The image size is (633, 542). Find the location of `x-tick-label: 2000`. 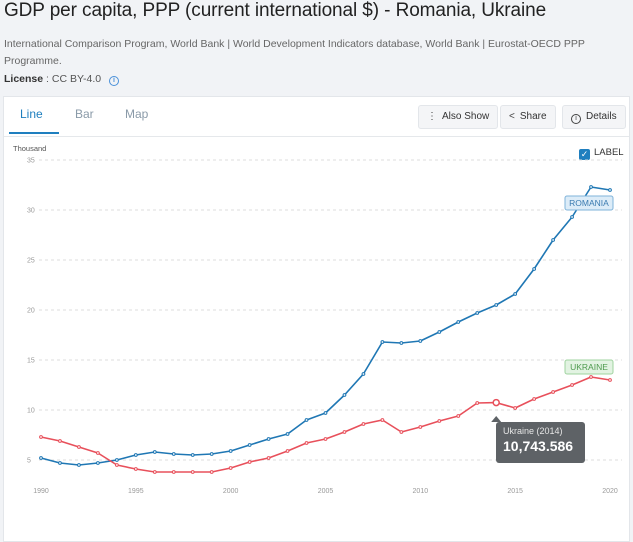

x-tick-label: 2000 is located at coordinates (231, 491).